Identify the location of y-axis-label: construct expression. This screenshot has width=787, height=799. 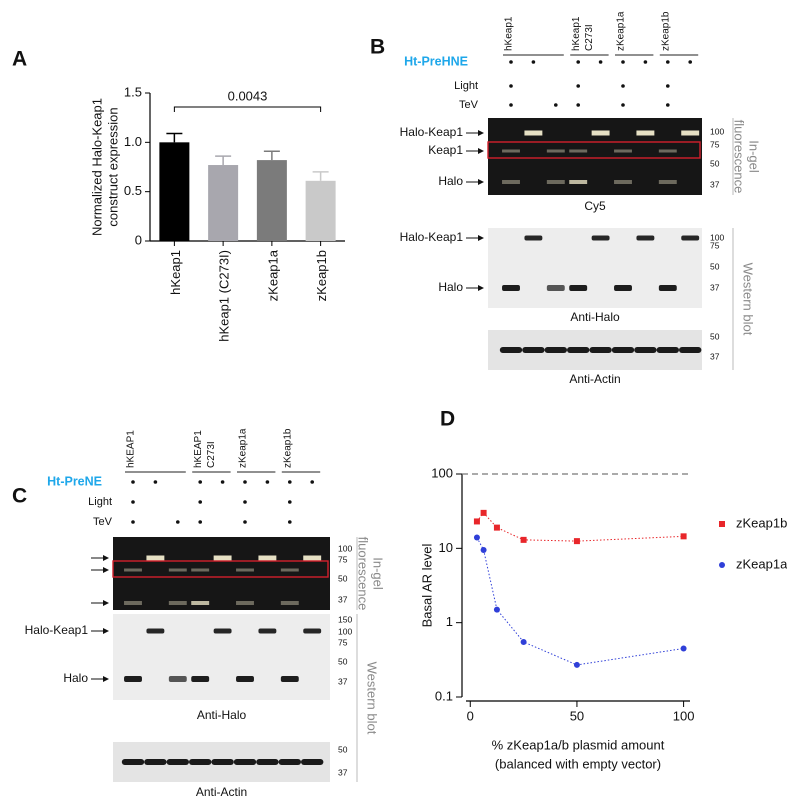
(112, 166).